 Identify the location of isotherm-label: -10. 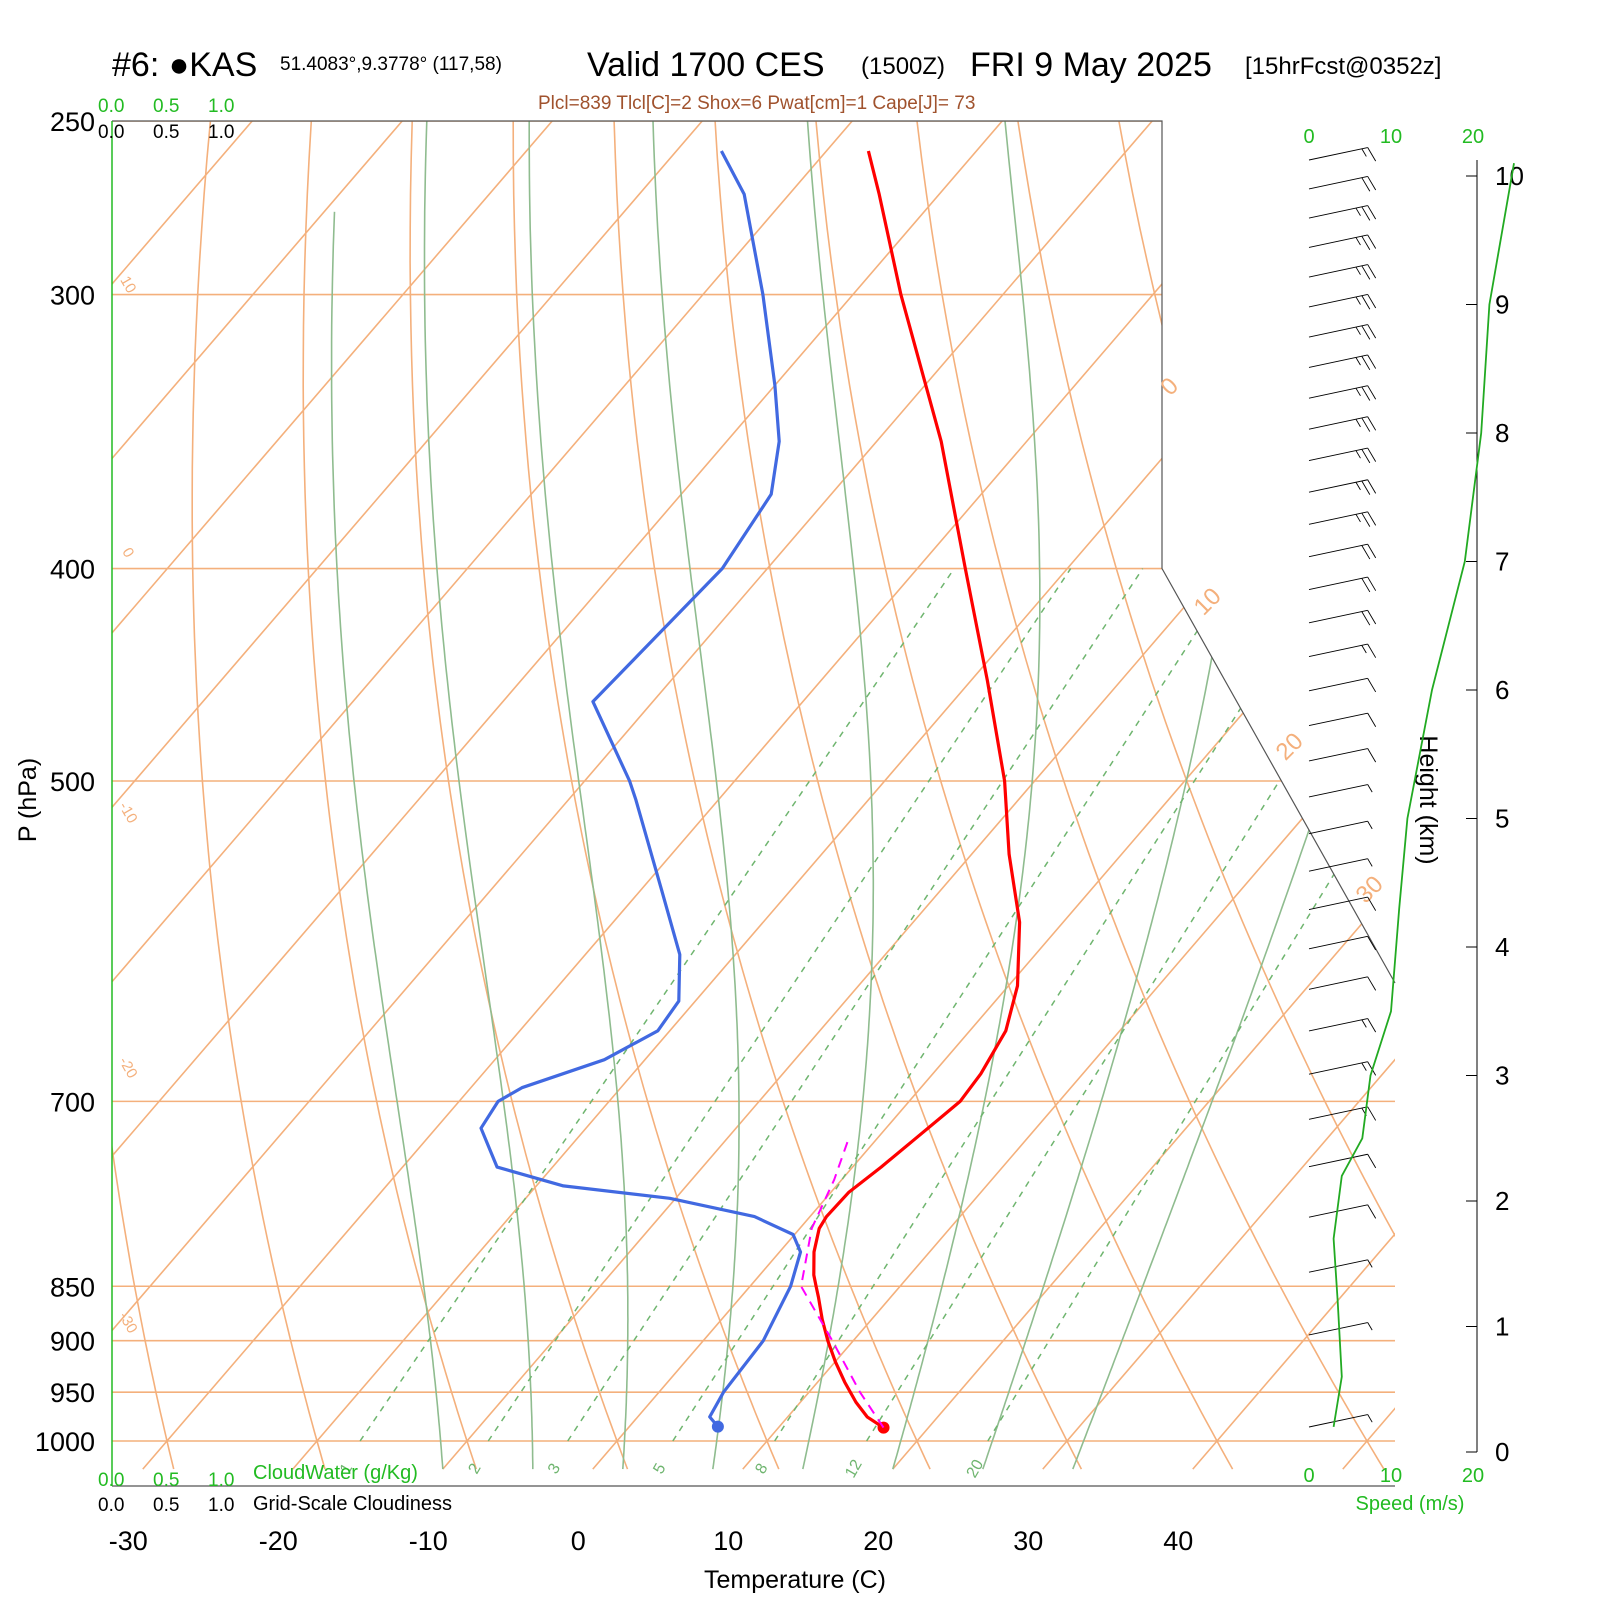
(128, 812).